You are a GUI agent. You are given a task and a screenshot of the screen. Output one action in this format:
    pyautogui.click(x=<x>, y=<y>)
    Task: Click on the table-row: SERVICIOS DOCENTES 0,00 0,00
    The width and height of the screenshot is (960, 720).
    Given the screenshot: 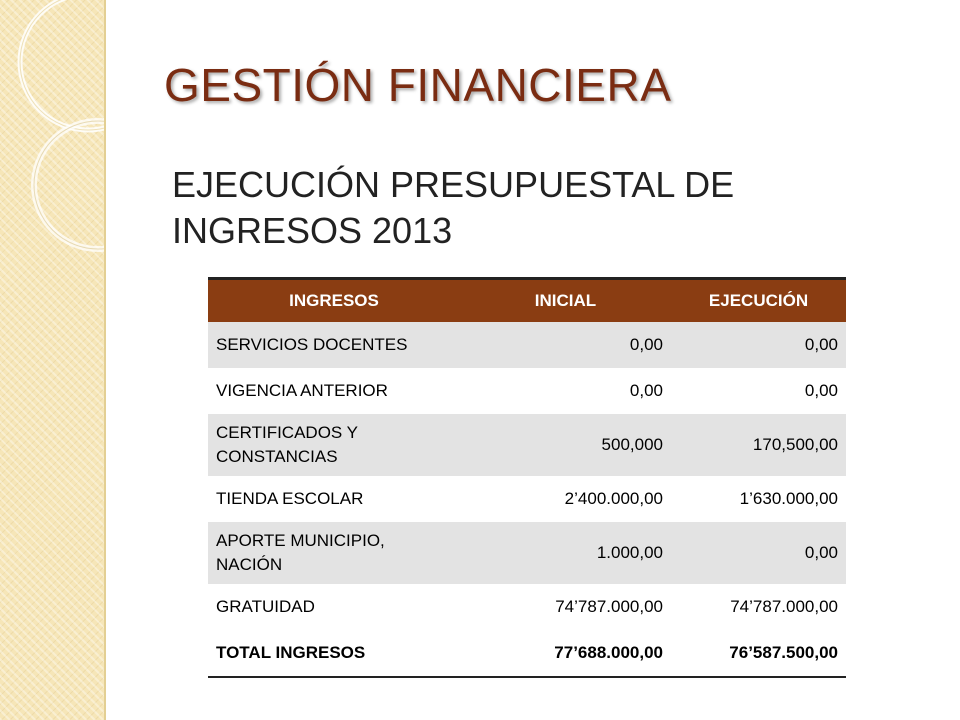 What is the action you would take?
    pyautogui.click(x=527, y=345)
    